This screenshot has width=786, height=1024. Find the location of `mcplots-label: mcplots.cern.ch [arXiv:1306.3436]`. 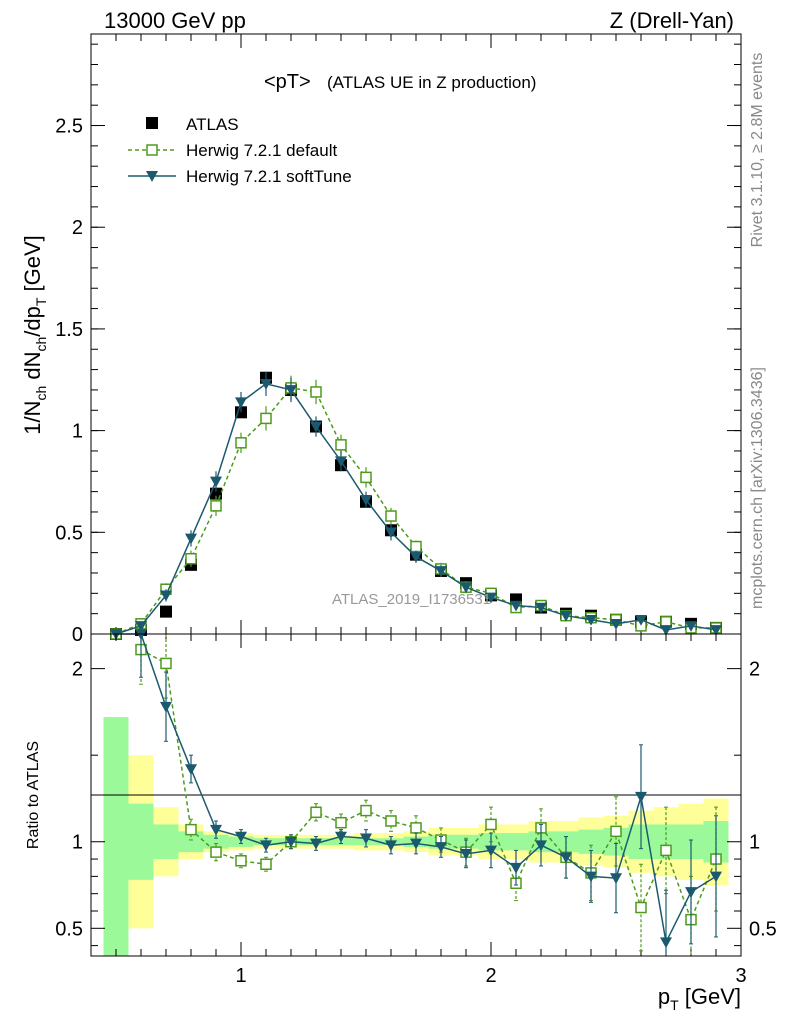

mcplots-label: mcplots.cern.ch [arXiv:1306.3436] is located at coordinates (757, 488).